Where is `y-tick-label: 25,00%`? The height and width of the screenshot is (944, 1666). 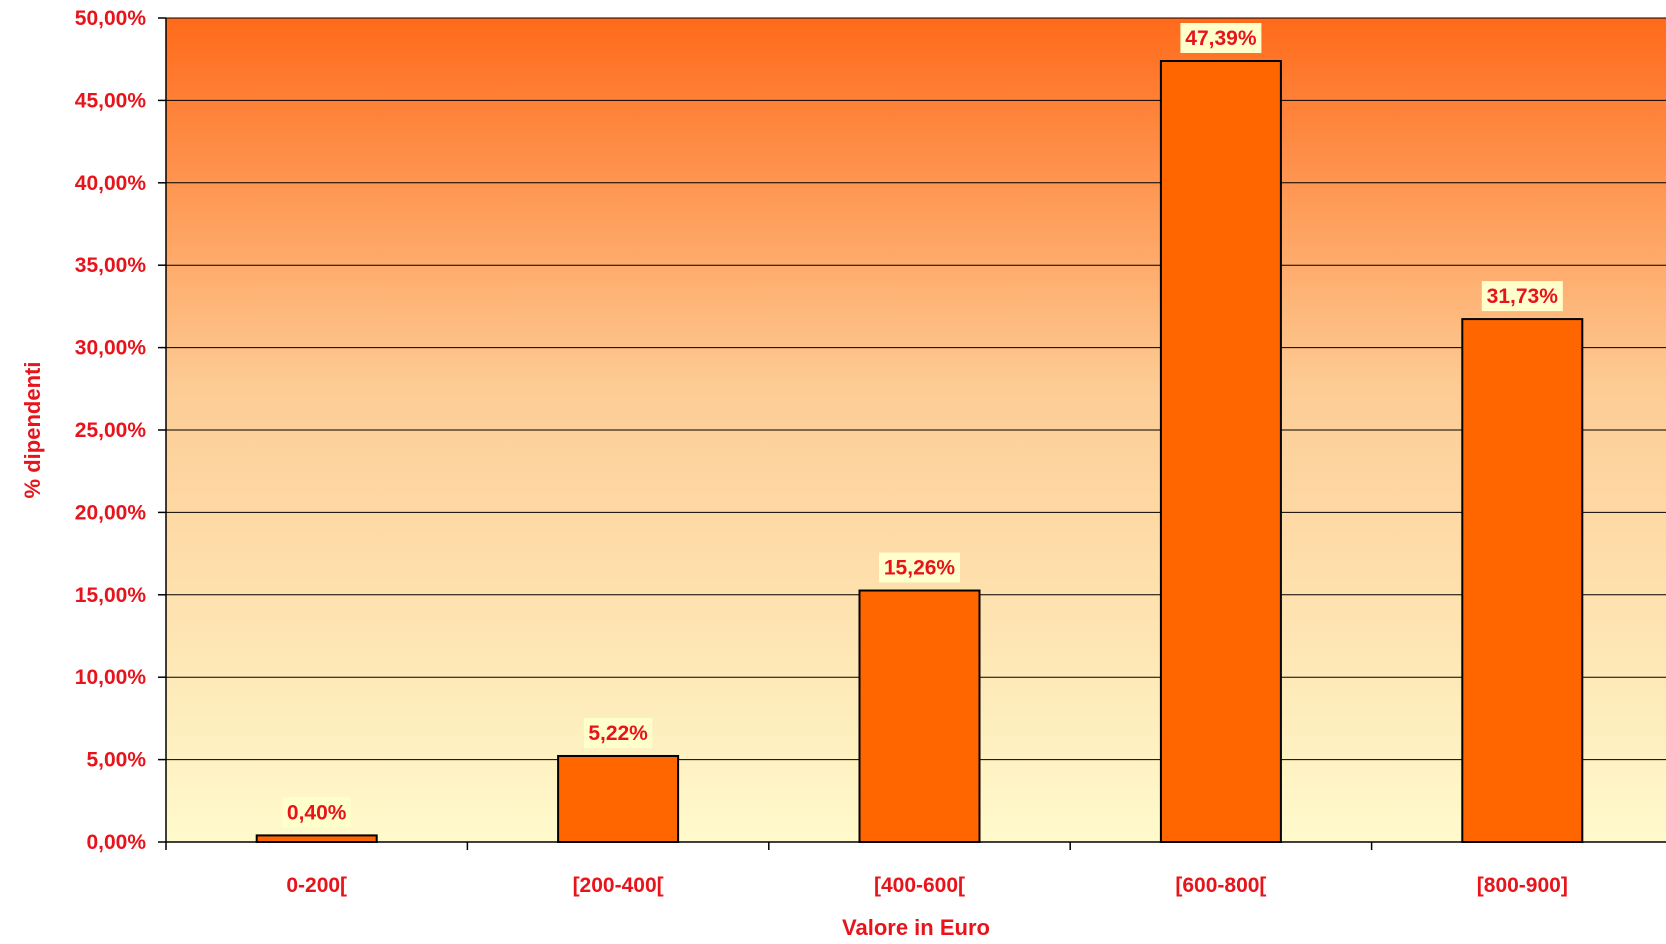
y-tick-label: 25,00% is located at coordinates (111, 430).